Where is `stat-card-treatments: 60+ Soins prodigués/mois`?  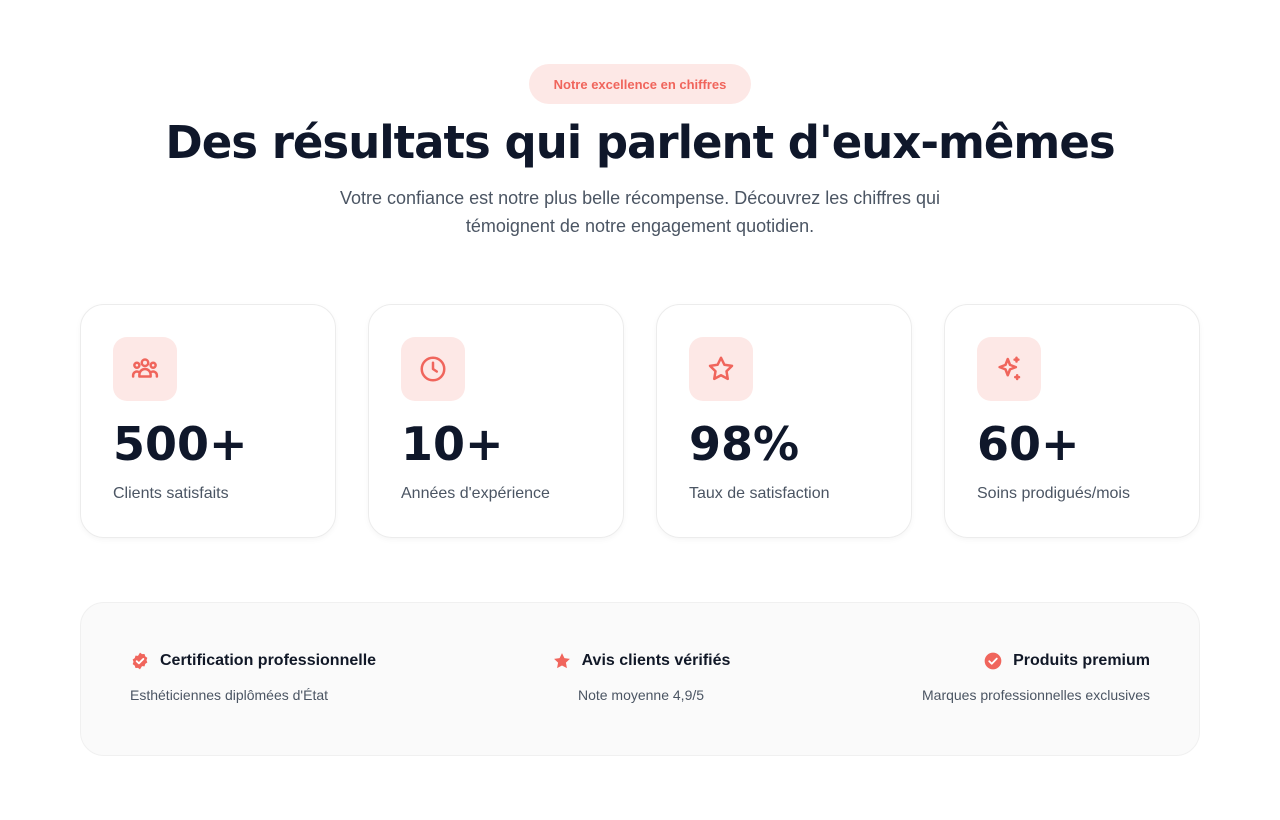 stat-card-treatments: 60+ Soins prodigués/mois is located at coordinates (1072, 421).